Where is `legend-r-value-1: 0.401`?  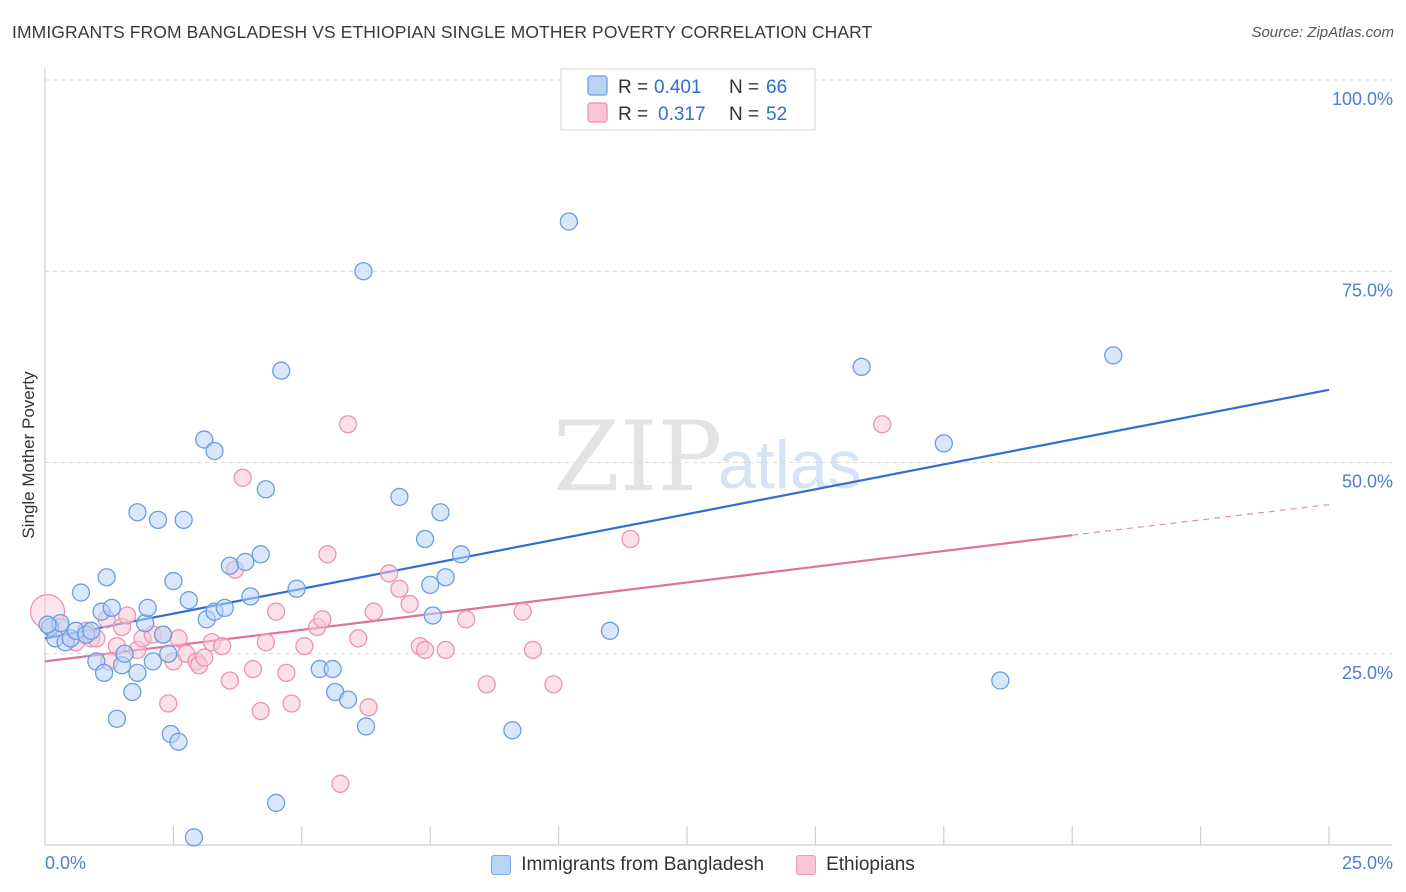 legend-r-value-1: 0.401 is located at coordinates (678, 87).